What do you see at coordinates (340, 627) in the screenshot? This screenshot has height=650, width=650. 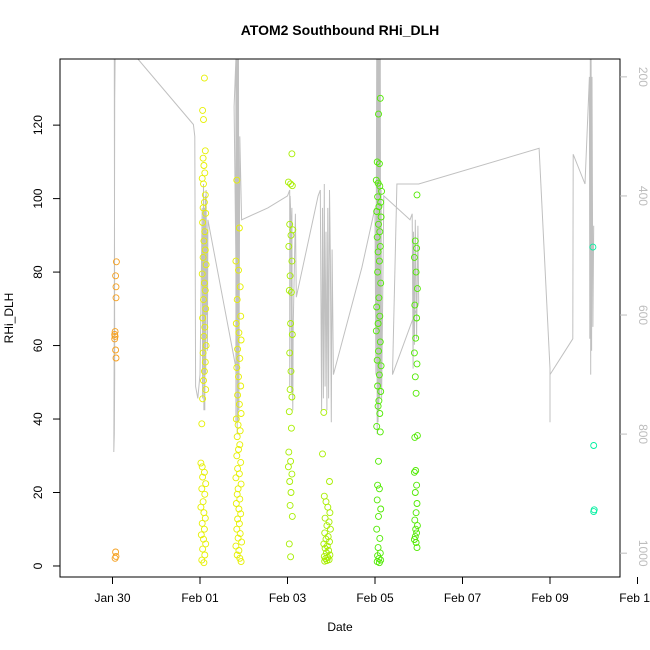 I see `x-axis-label: Date` at bounding box center [340, 627].